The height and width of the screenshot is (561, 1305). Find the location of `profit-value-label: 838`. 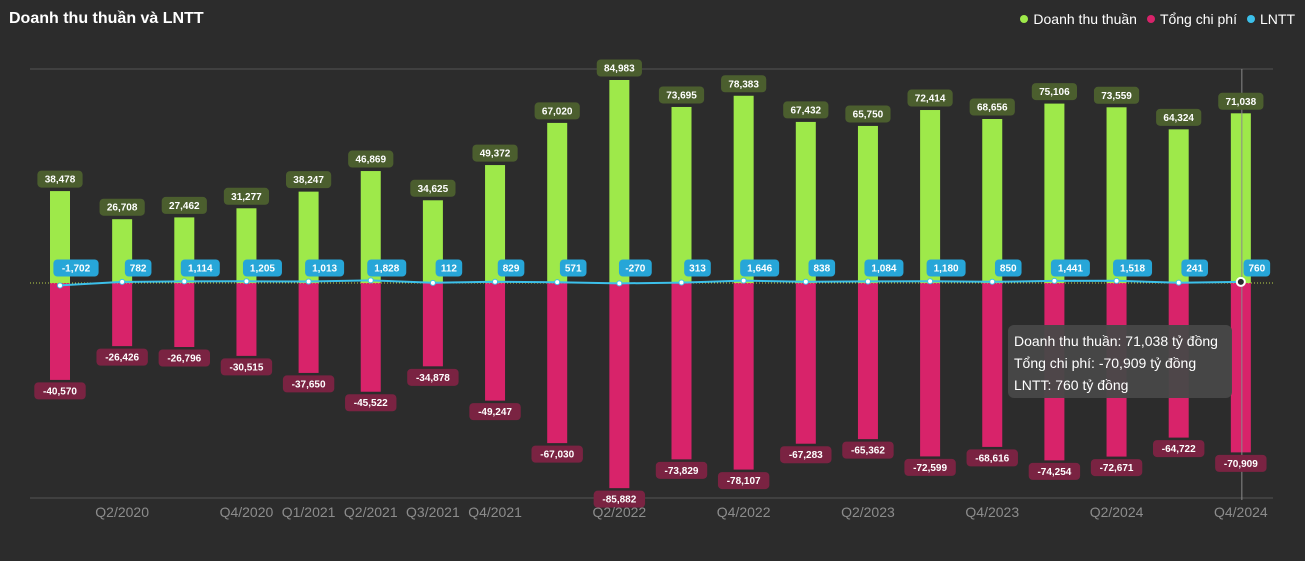

profit-value-label: 838 is located at coordinates (821, 269).